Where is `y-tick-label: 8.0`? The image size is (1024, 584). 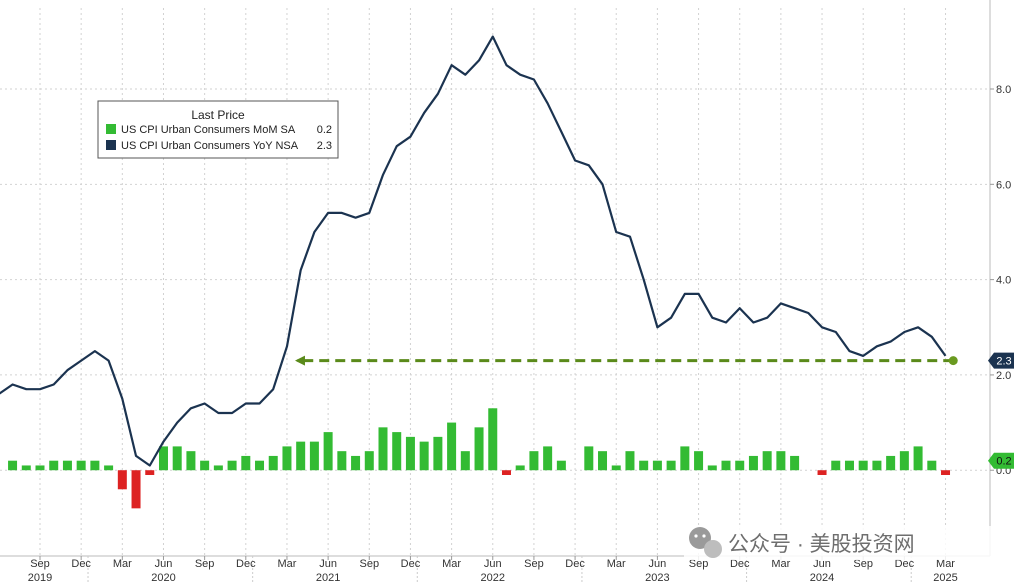
y-tick-label: 8.0 is located at coordinates (1003, 90).